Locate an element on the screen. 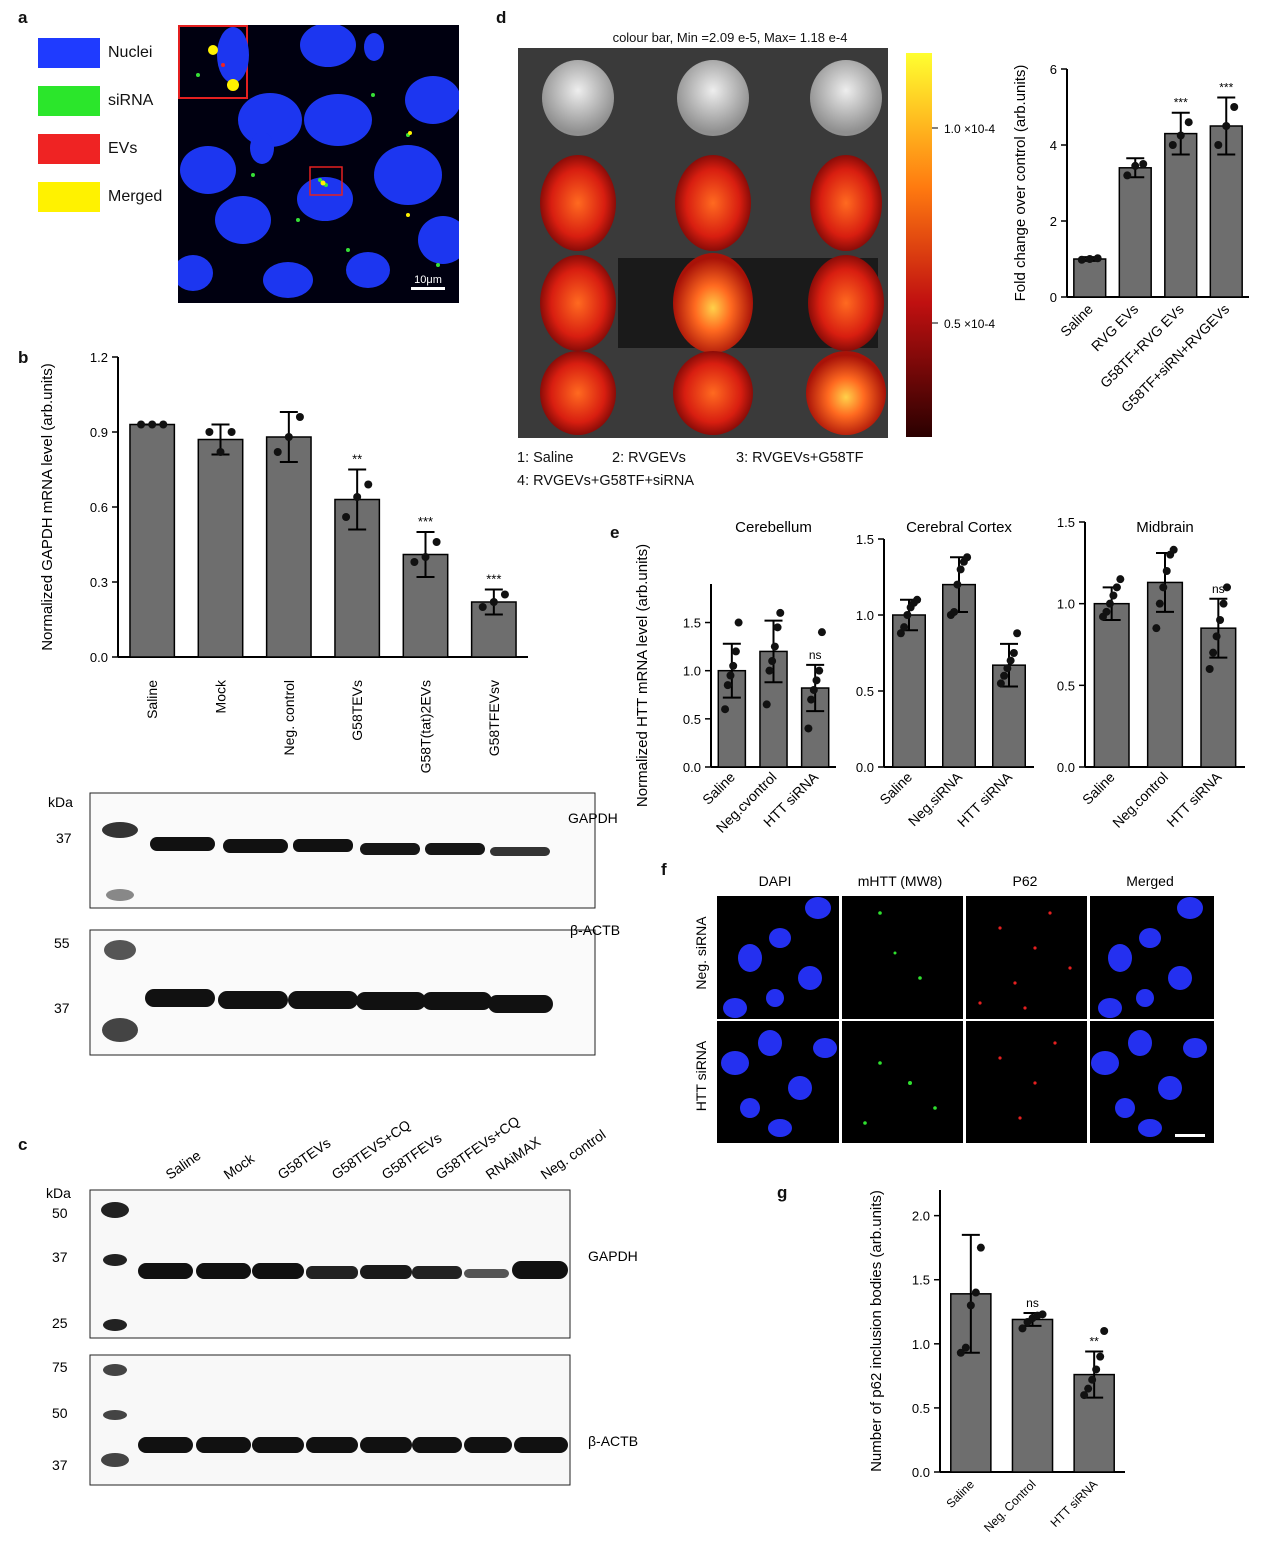  significance-label: *** is located at coordinates (493, 579).